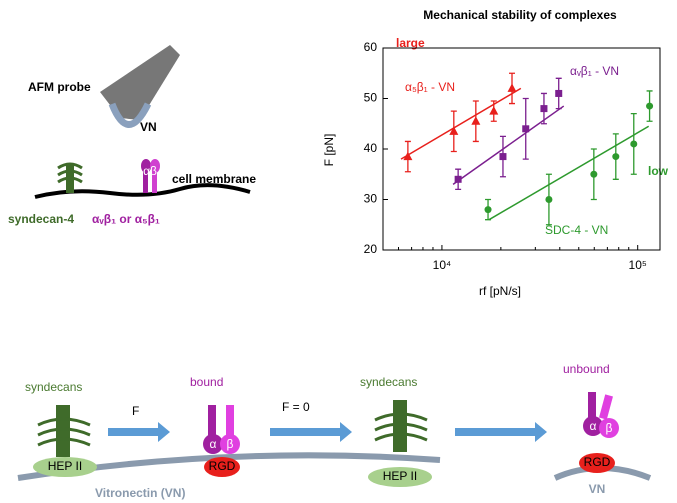 The height and width of the screenshot is (503, 677). What do you see at coordinates (371, 199) in the screenshot?
I see `y-tick-label: 30` at bounding box center [371, 199].